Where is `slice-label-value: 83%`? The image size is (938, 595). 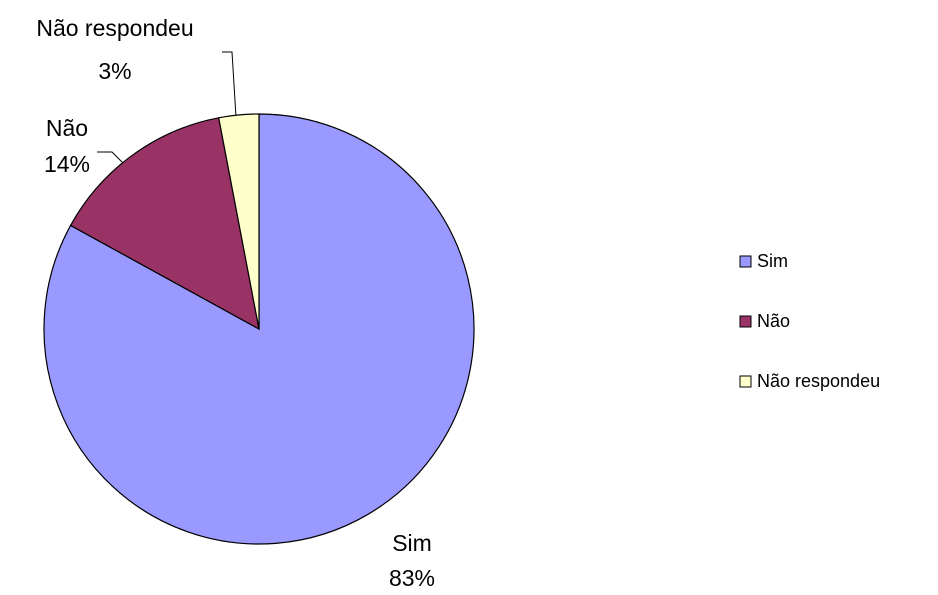
slice-label-value: 83% is located at coordinates (412, 578).